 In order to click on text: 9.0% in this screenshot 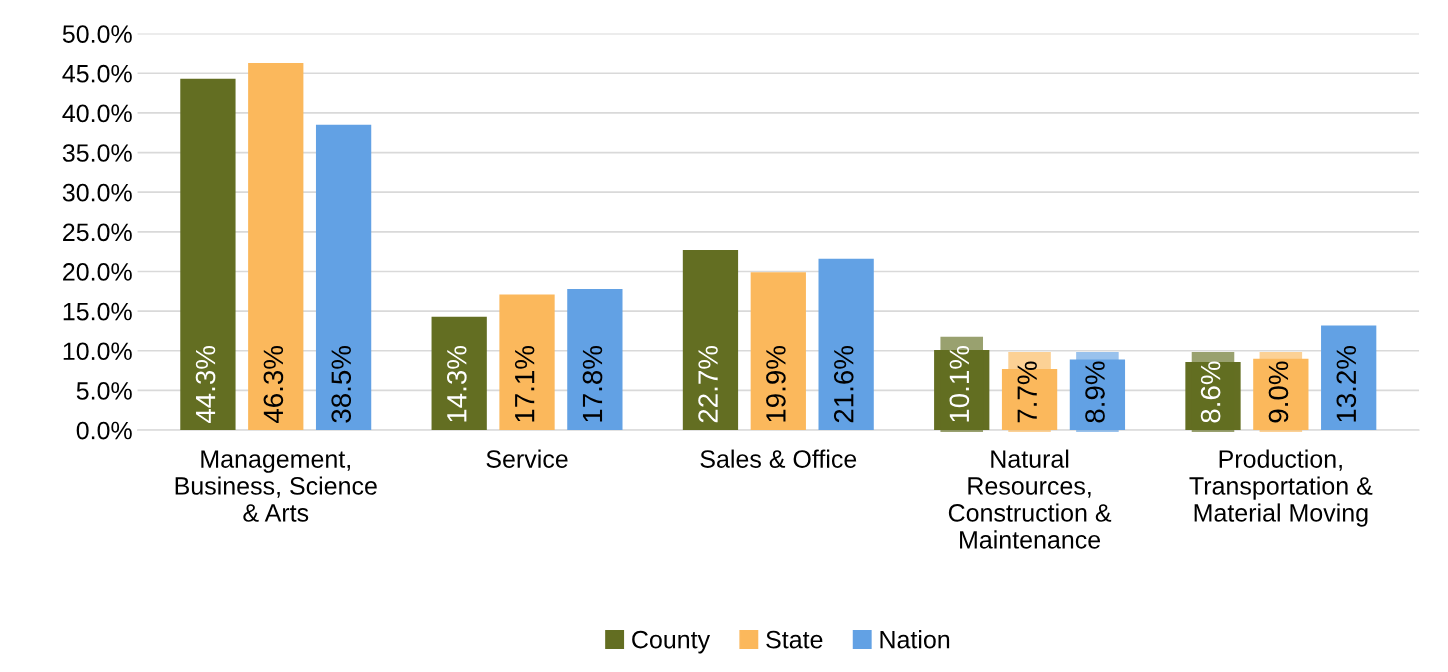, I will do `click(1278, 392)`.